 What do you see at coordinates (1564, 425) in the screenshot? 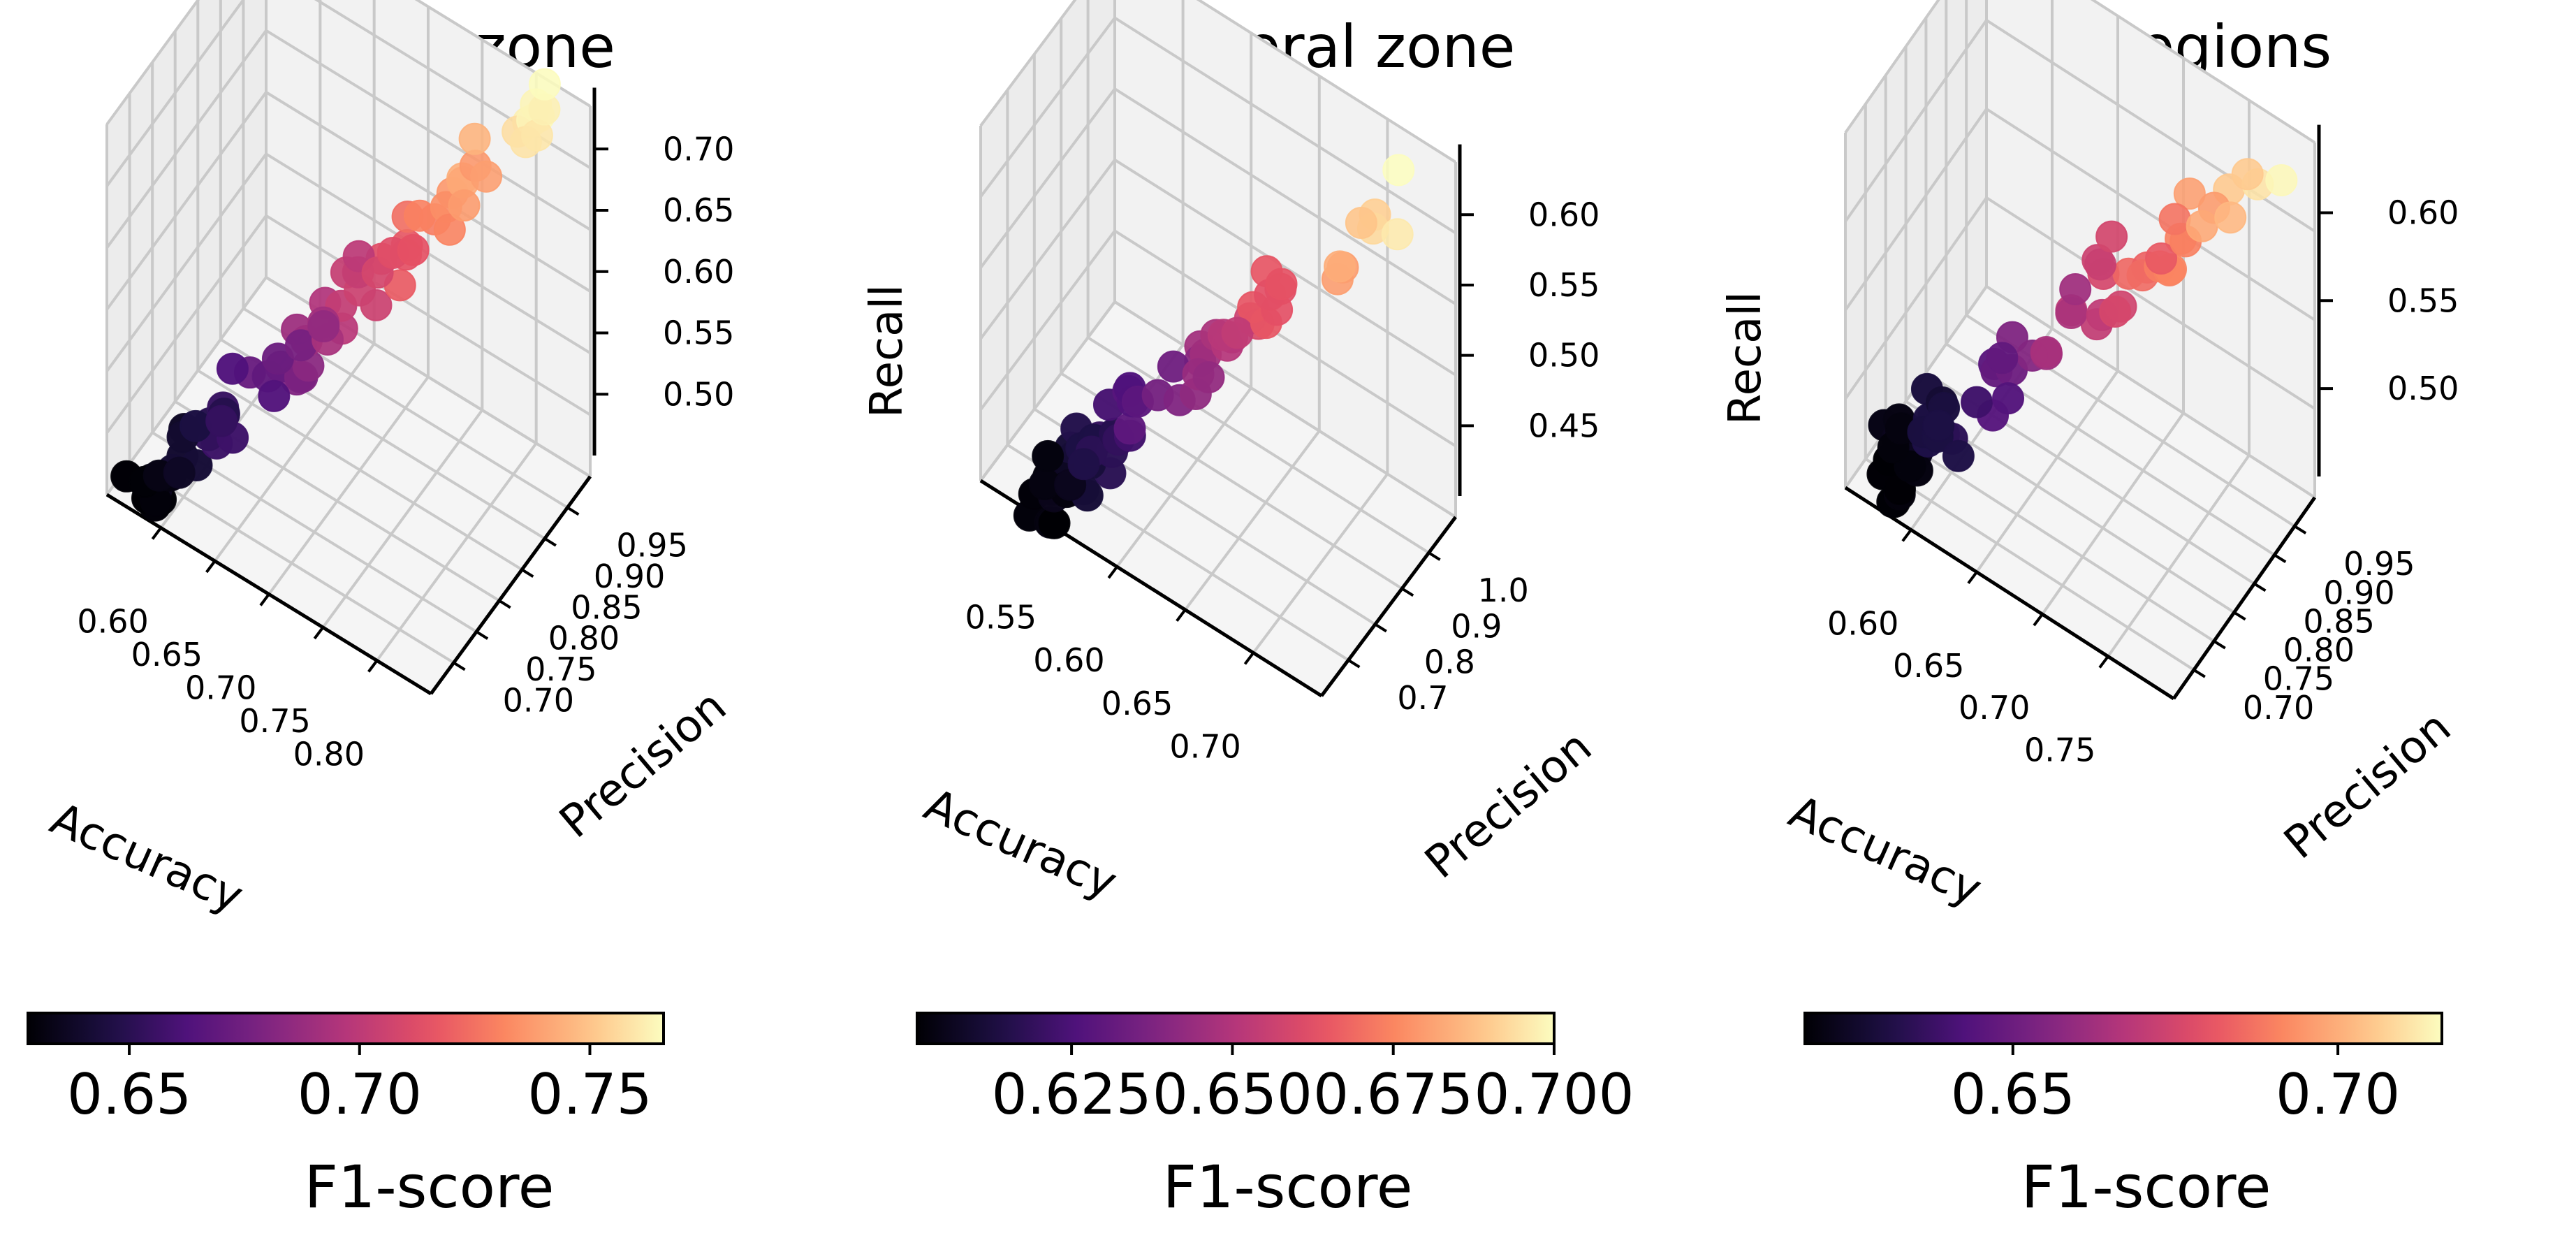
I see `z-tick-label: 0.45` at bounding box center [1564, 425].